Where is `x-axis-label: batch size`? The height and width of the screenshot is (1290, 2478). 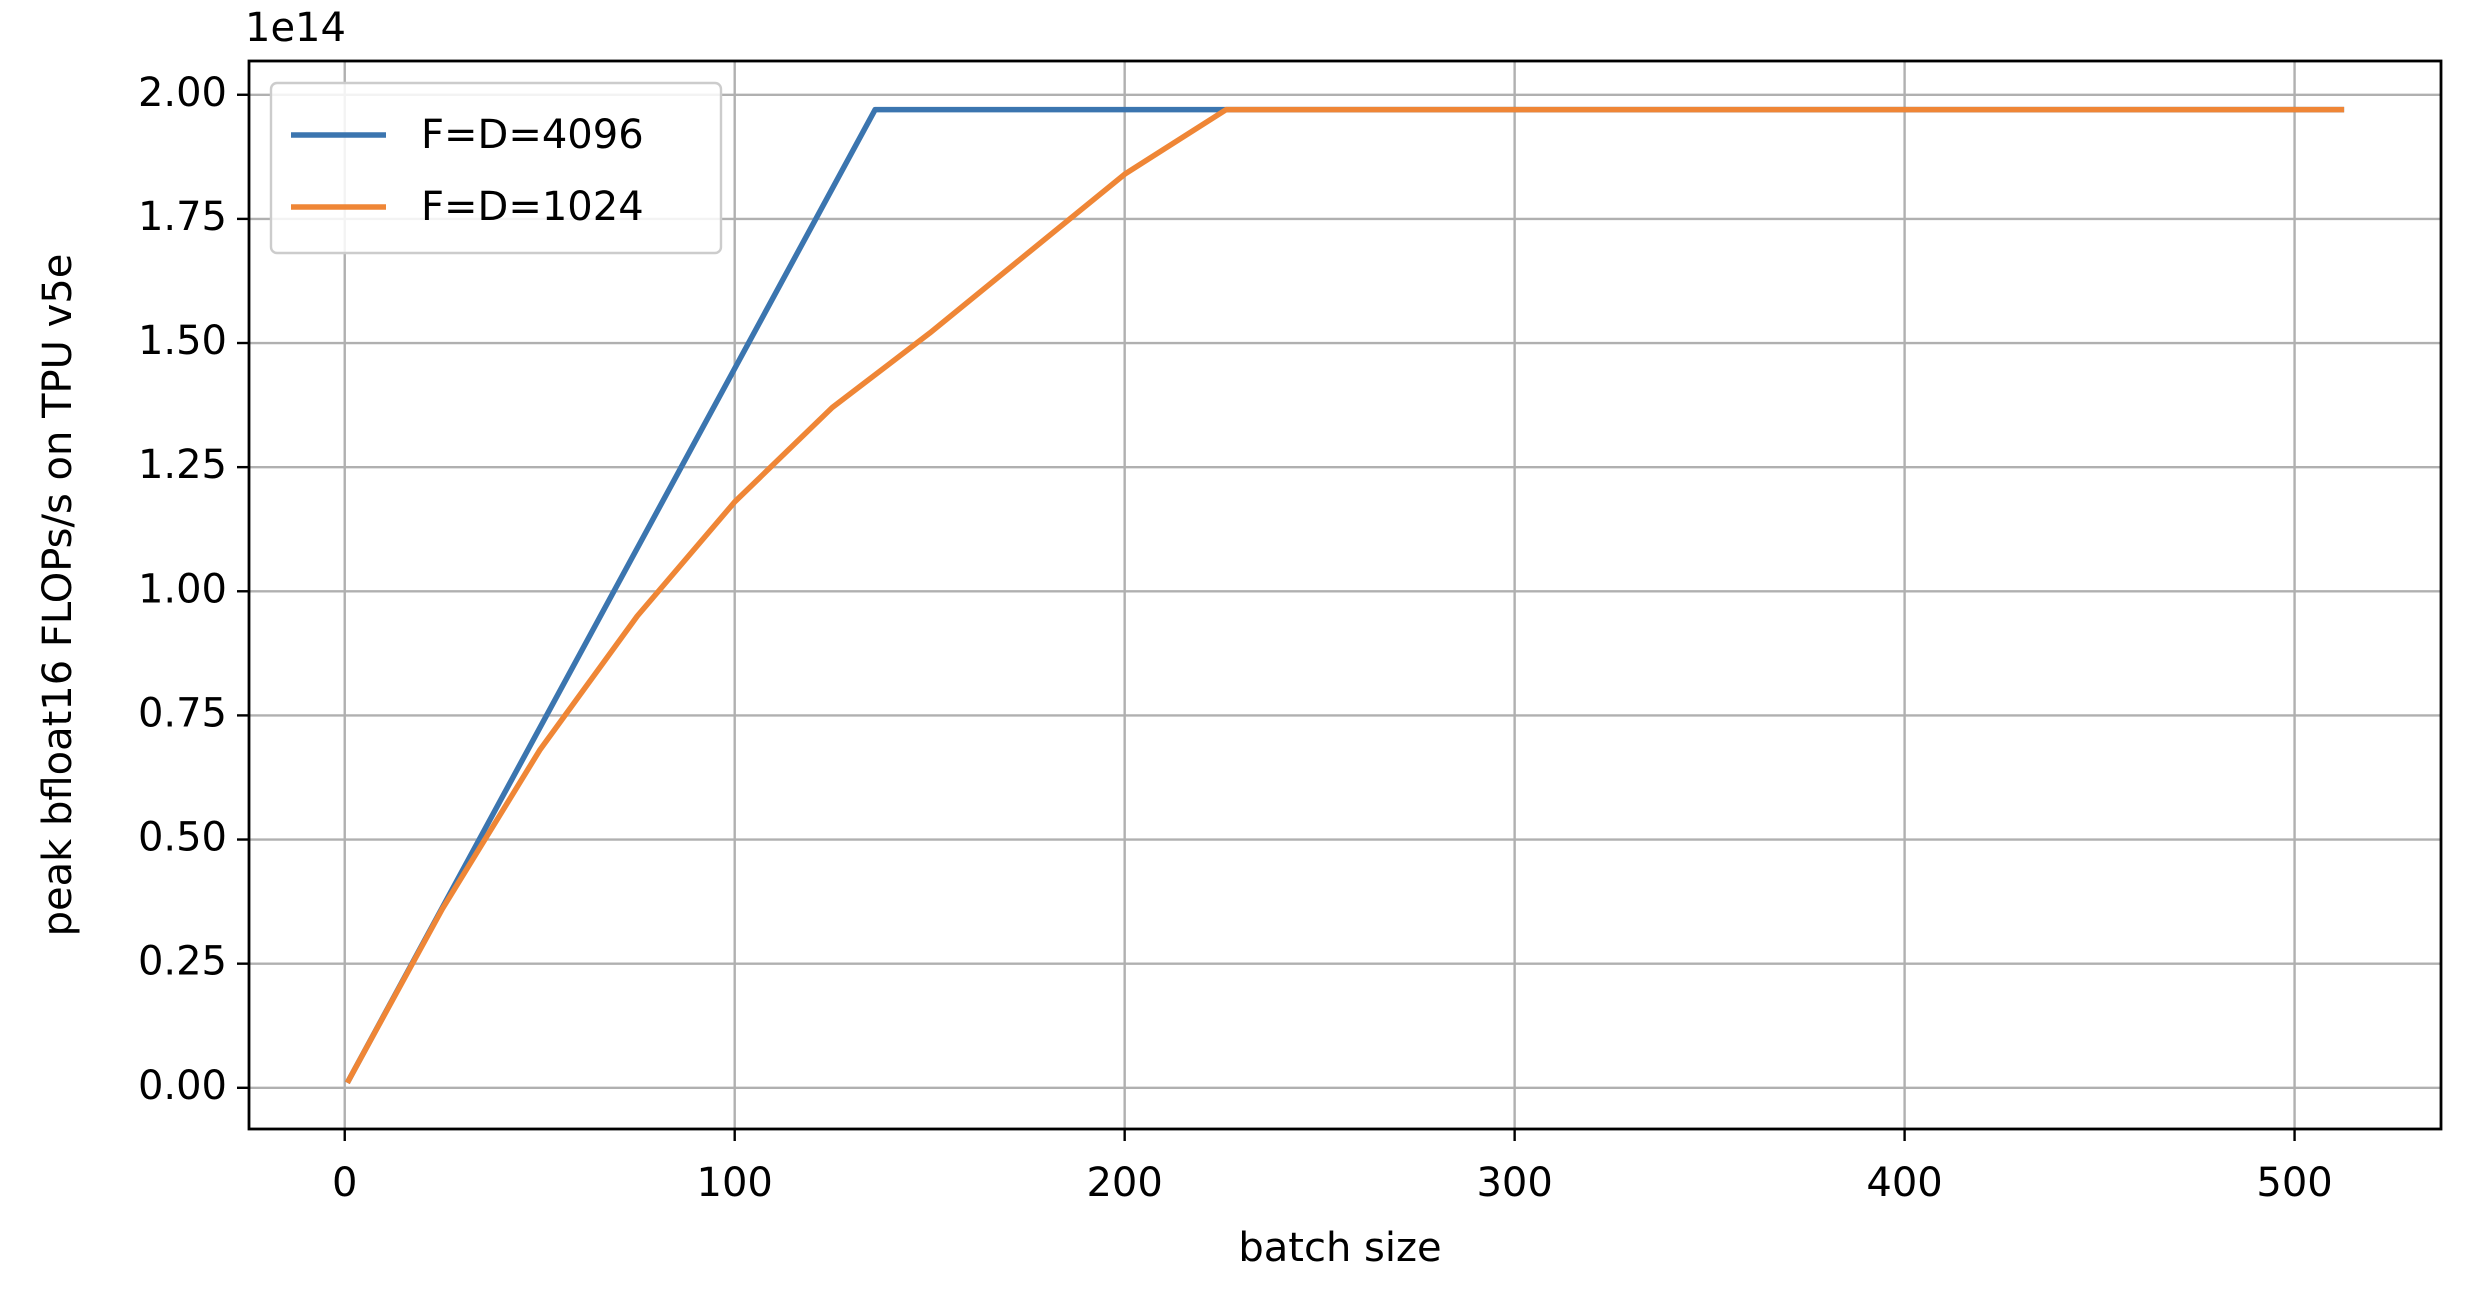 x-axis-label: batch size is located at coordinates (1339, 1248).